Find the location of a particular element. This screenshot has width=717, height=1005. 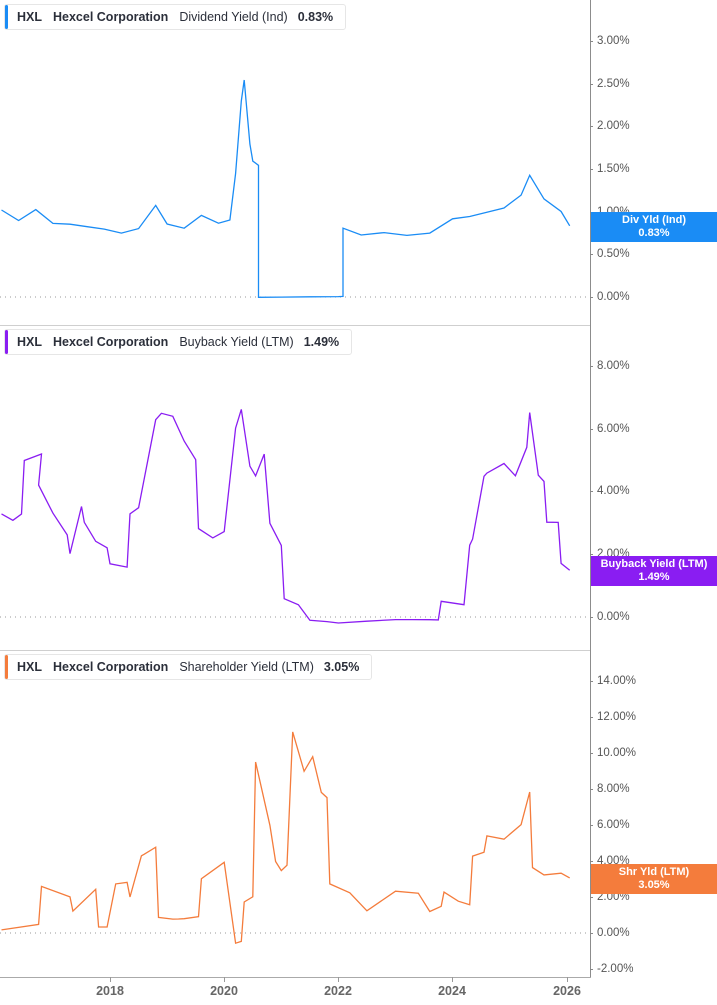

y-tick-label: 12.00% is located at coordinates (617, 717).